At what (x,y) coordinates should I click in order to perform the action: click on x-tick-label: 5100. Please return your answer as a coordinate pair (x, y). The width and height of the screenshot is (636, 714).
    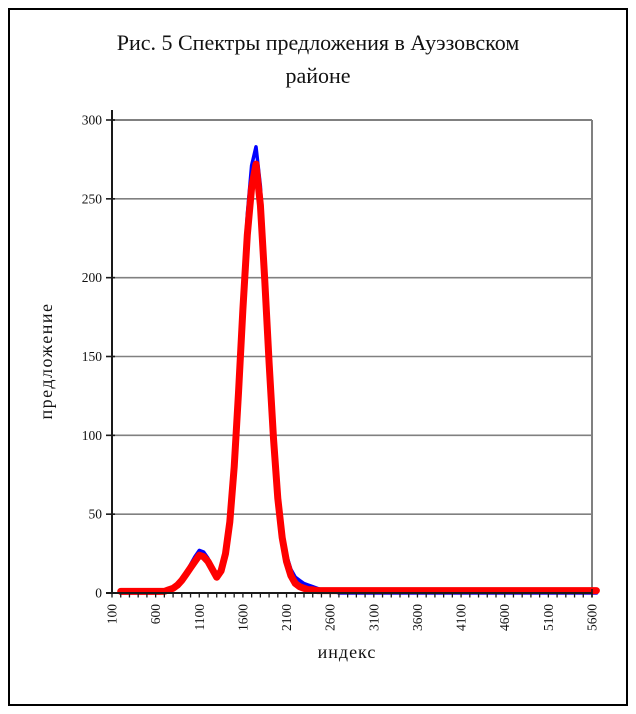
    Looking at the image, I should click on (548, 617).